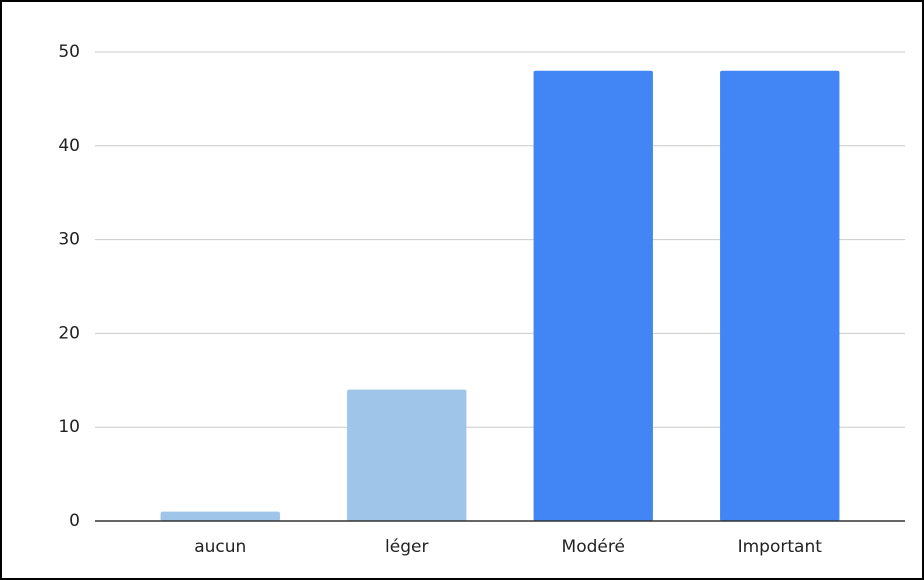 The height and width of the screenshot is (580, 924). What do you see at coordinates (74, 521) in the screenshot?
I see `y-tick-label: 0` at bounding box center [74, 521].